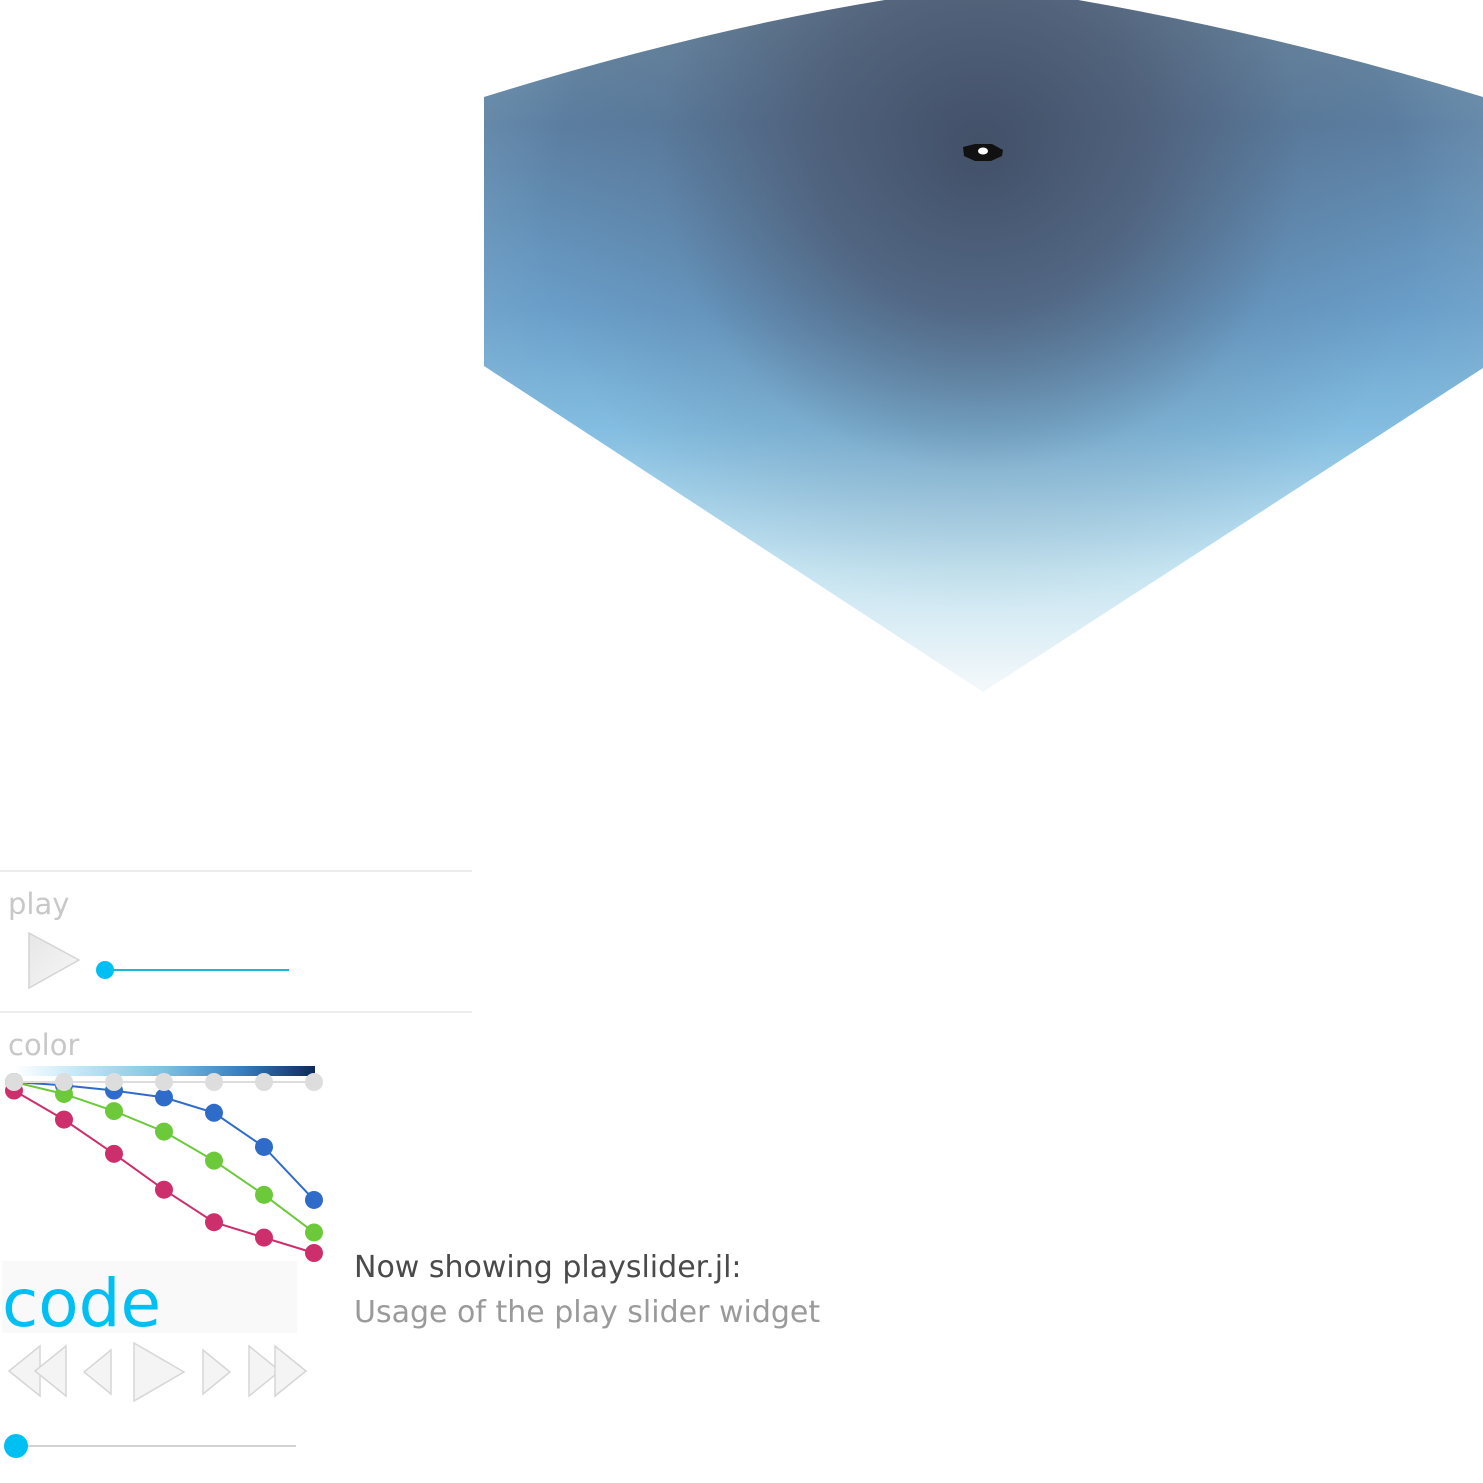 This screenshot has height=1483, width=1483. Describe the element at coordinates (216, 1372) in the screenshot. I see `step-forward-icon` at that location.